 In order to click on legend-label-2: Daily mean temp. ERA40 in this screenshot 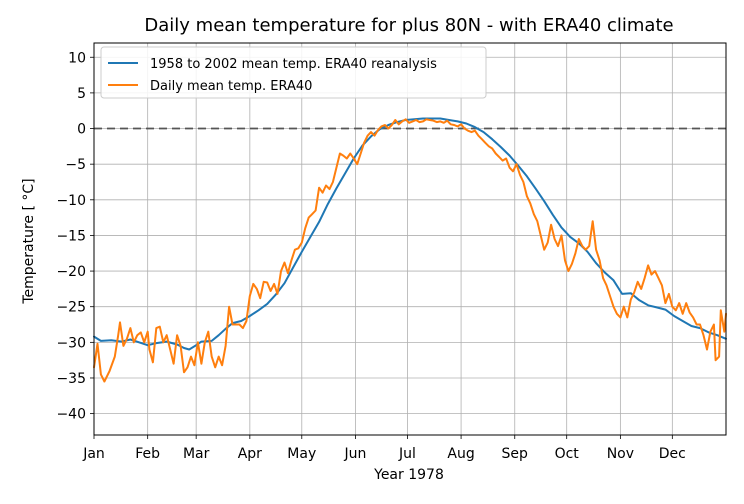, I will do `click(231, 86)`.